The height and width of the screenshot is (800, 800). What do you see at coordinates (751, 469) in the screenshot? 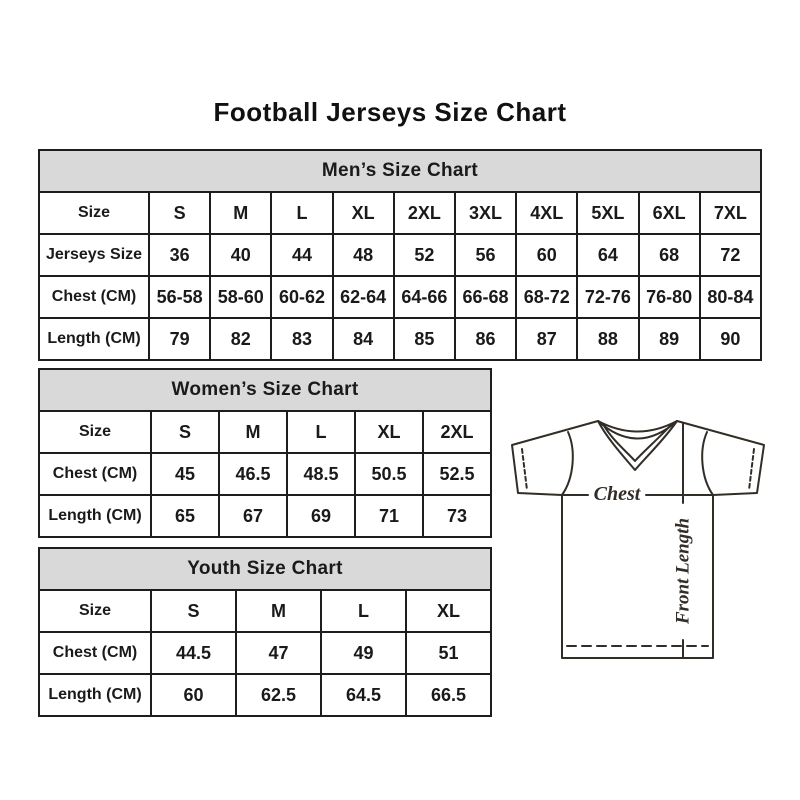
I see `right-cuff-dashed-line` at bounding box center [751, 469].